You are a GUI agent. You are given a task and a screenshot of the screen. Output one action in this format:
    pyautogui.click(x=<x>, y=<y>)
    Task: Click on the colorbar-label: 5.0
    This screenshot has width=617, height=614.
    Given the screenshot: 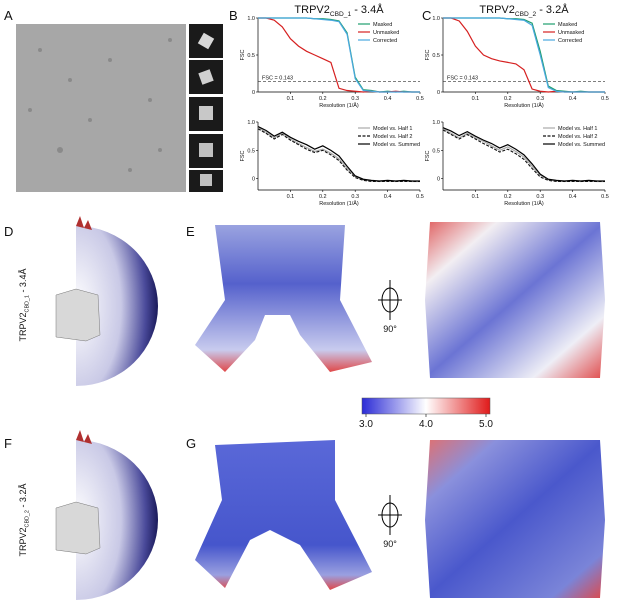 What is the action you would take?
    pyautogui.click(x=486, y=424)
    